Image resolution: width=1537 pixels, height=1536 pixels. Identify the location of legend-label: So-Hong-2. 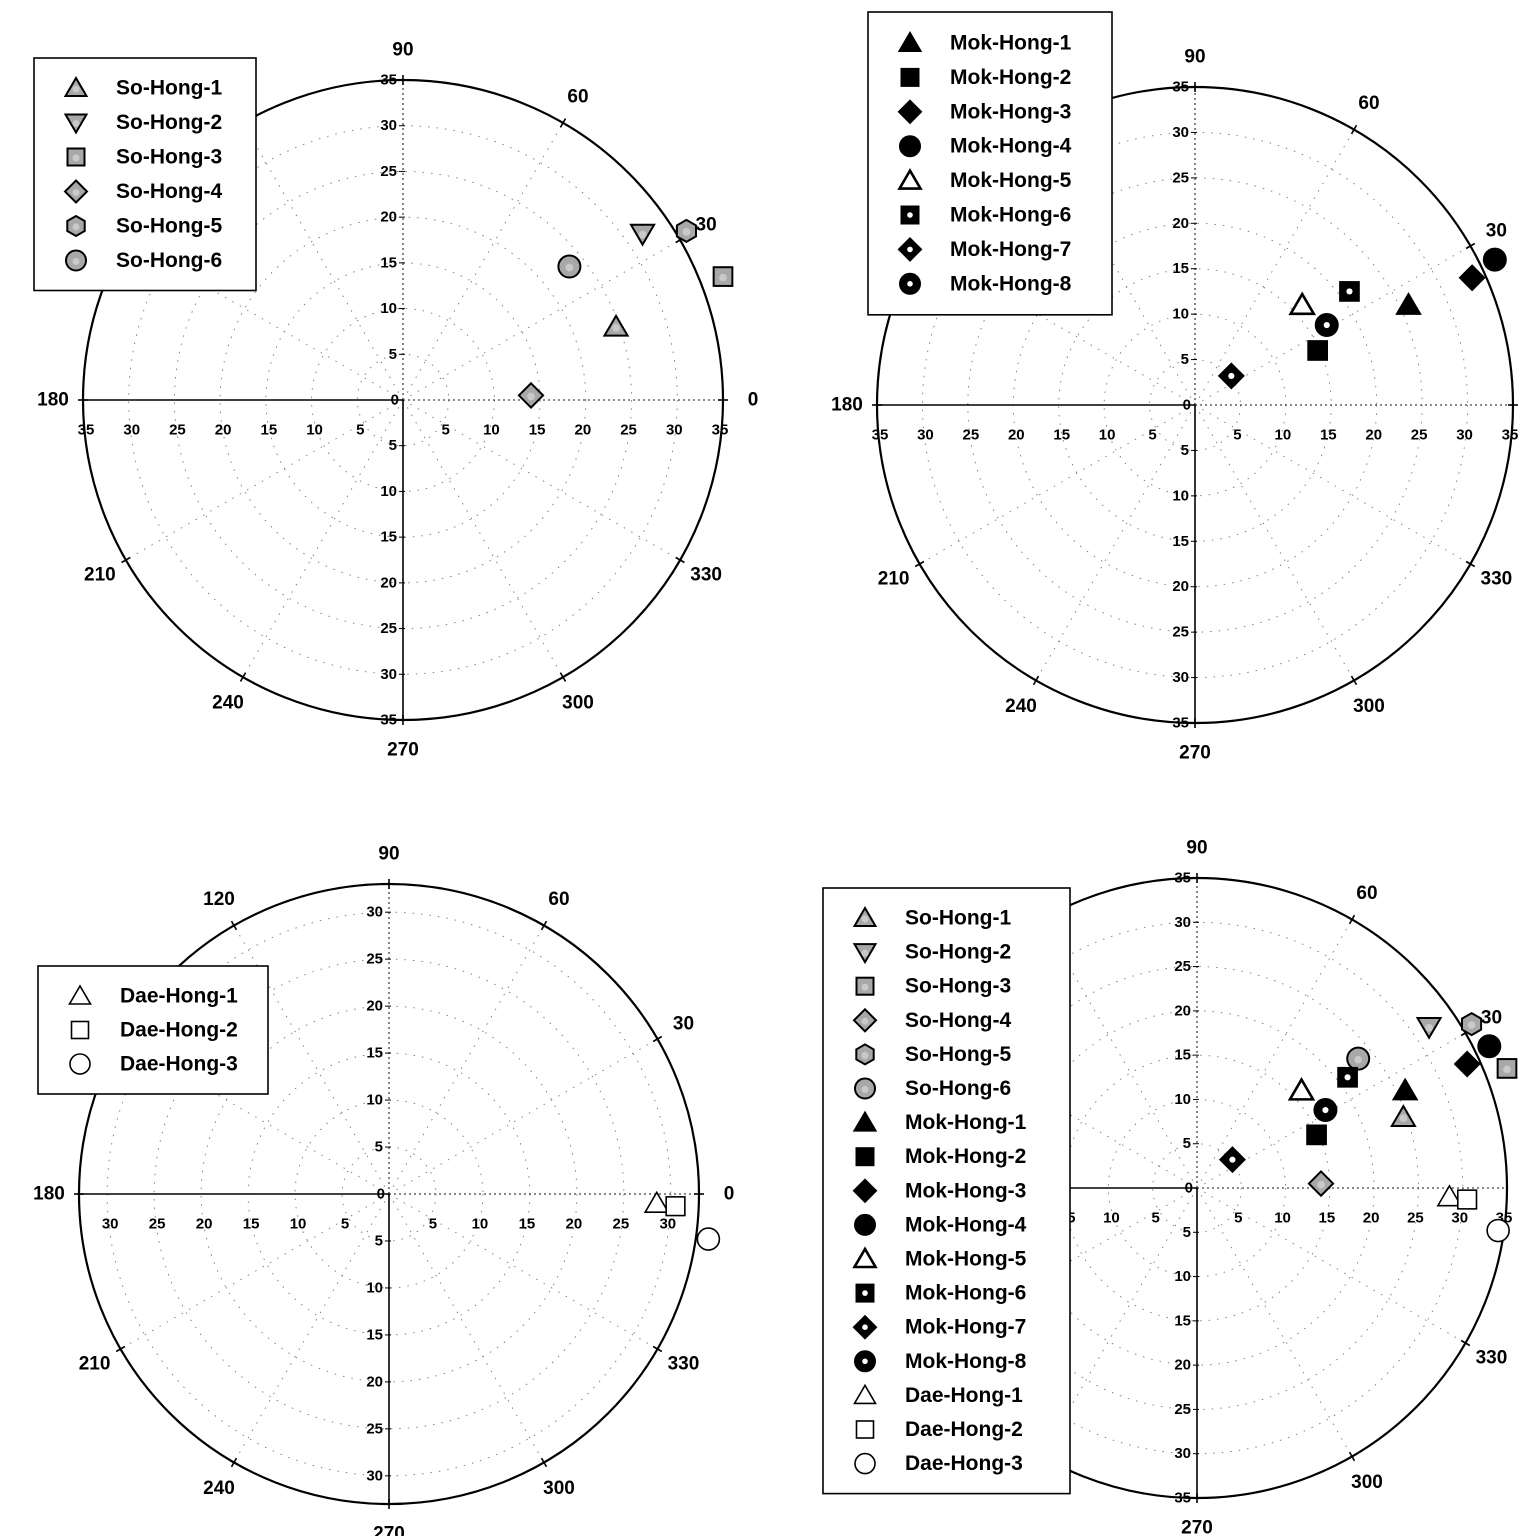
(958, 952).